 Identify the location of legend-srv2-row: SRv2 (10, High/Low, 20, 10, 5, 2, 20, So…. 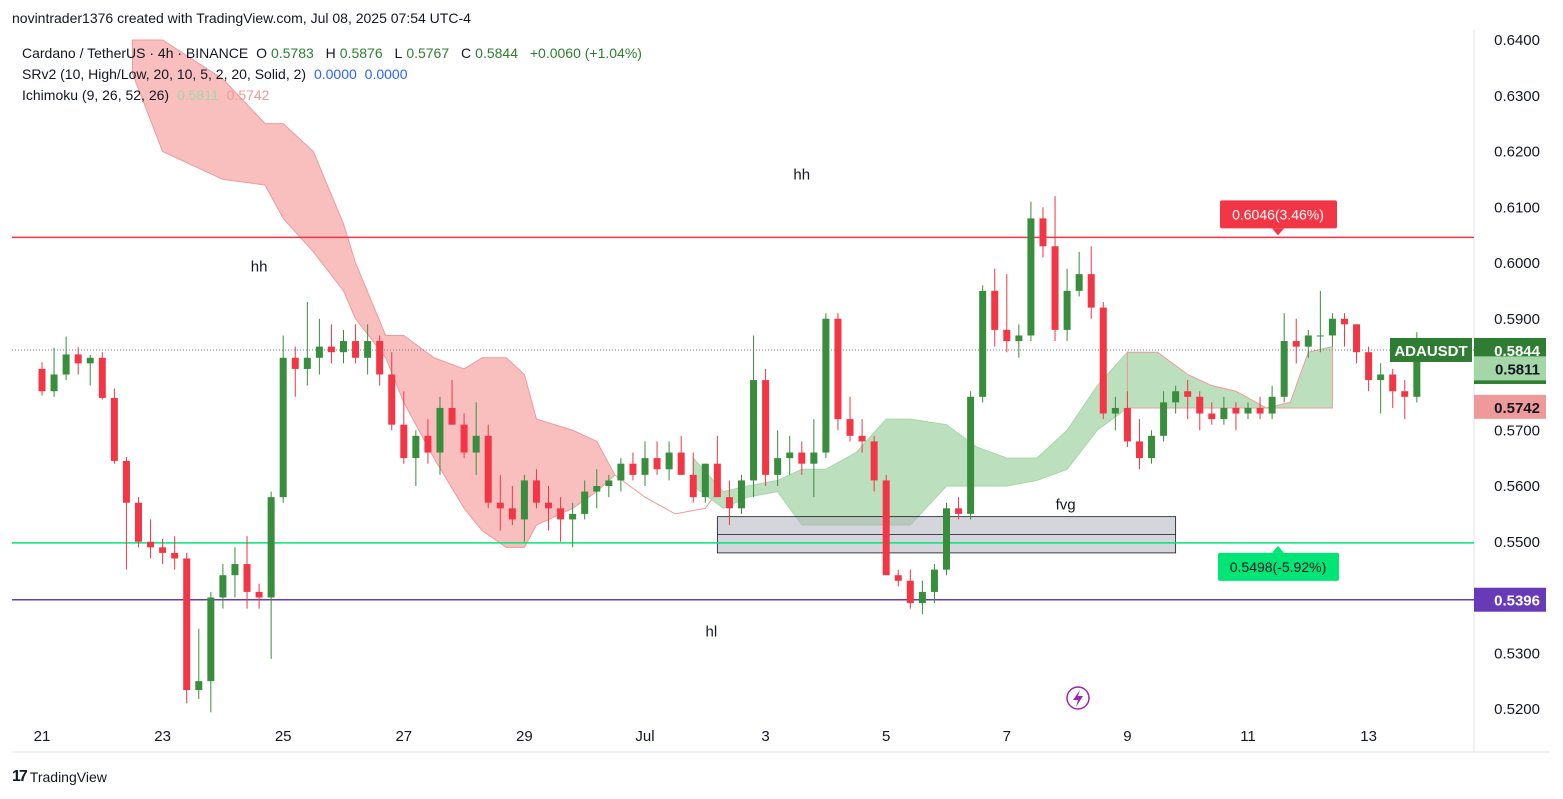
(217, 74).